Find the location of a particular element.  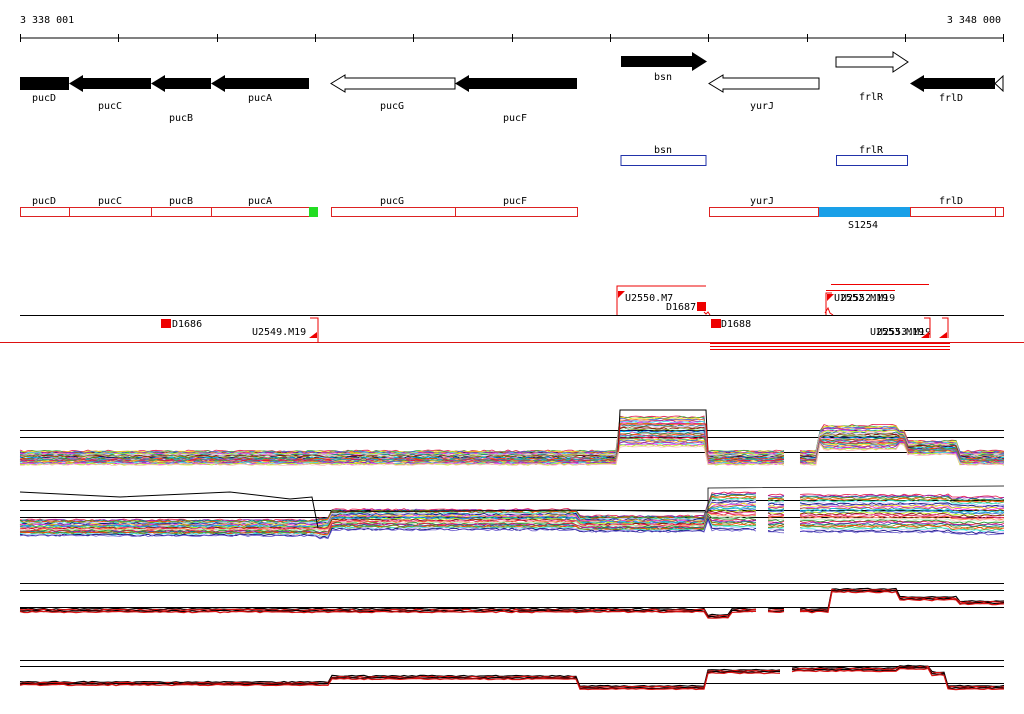

feature-D1688-label: D1688 is located at coordinates (736, 324).